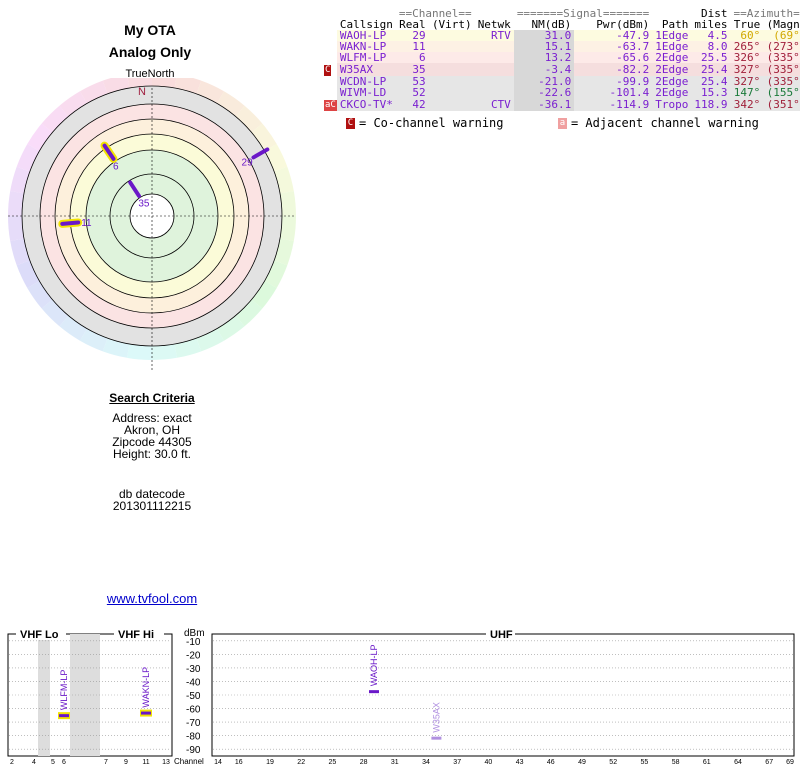  Describe the element at coordinates (645, 762) in the screenshot. I see `channel-tick: 55` at that location.